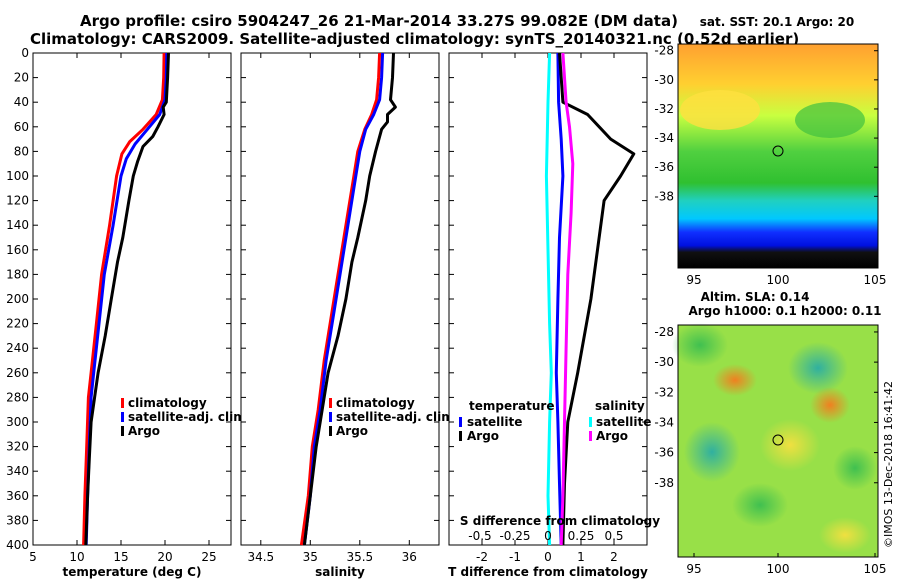  What do you see at coordinates (340, 572) in the screenshot?
I see `x-axis-label: salinity` at bounding box center [340, 572].